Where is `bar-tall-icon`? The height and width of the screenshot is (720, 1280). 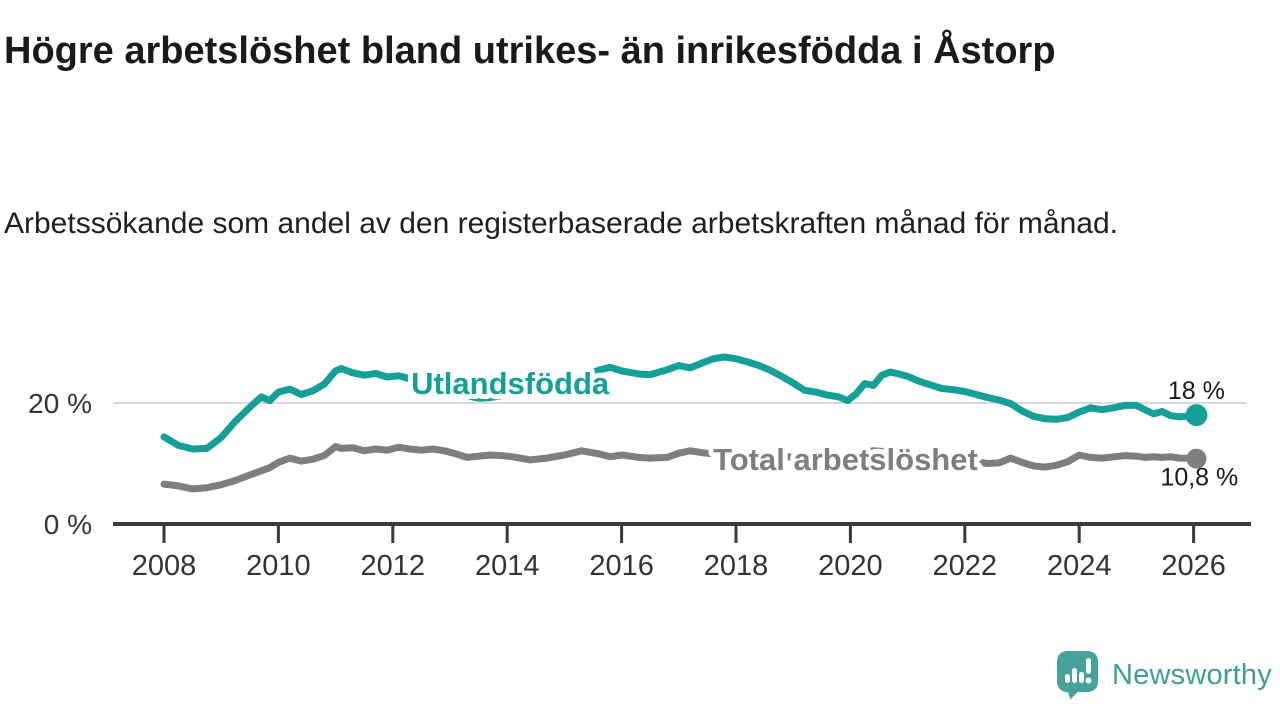
bar-tall-icon is located at coordinates (1074, 675).